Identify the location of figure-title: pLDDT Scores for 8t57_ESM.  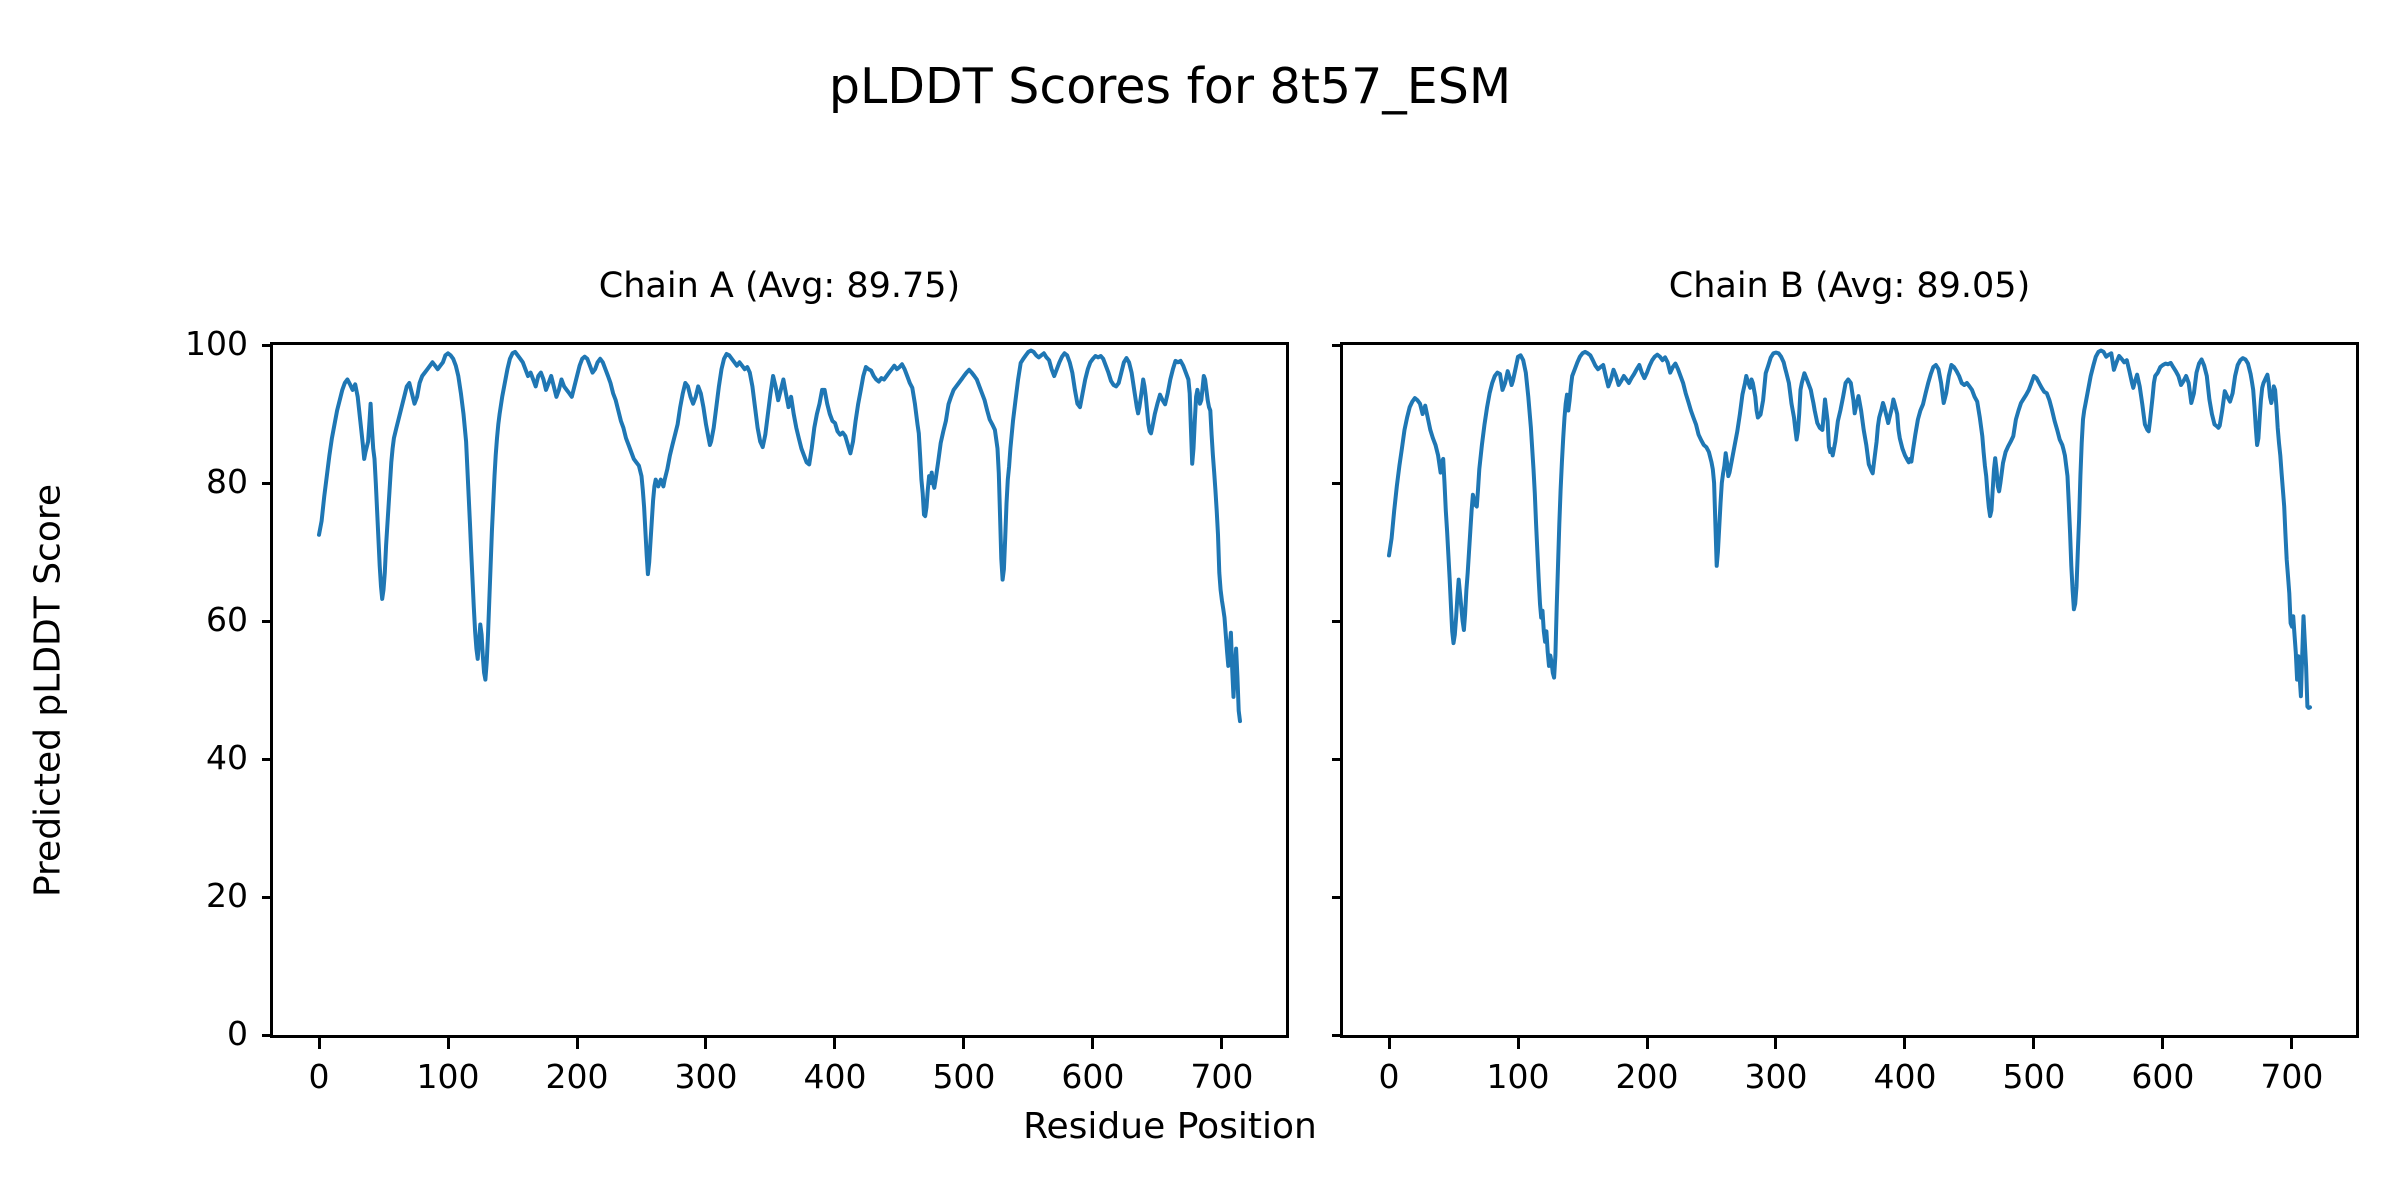
(1170, 86).